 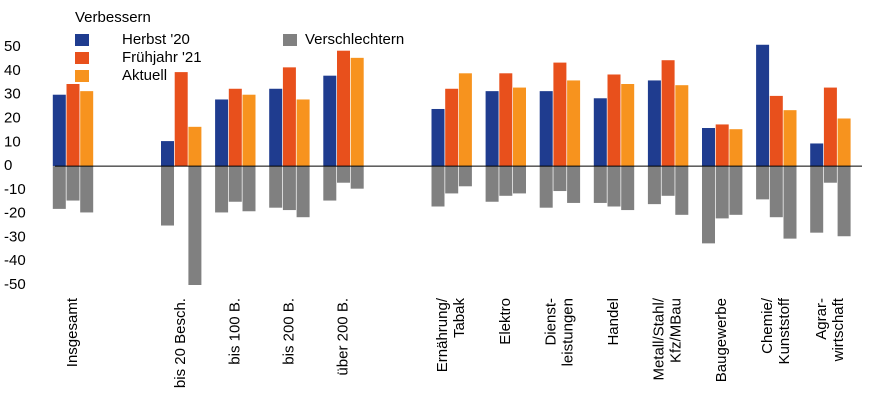 I want to click on x-tick-label: Agrar-, so click(x=821, y=319).